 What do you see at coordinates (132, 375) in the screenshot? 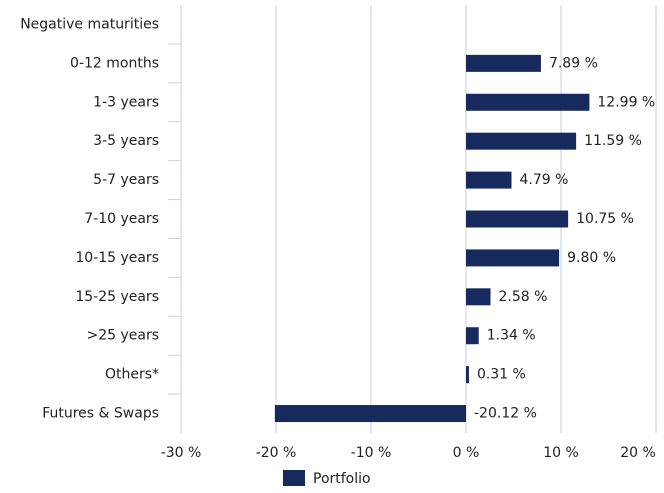
I see `y-tick-label: Others*` at bounding box center [132, 375].